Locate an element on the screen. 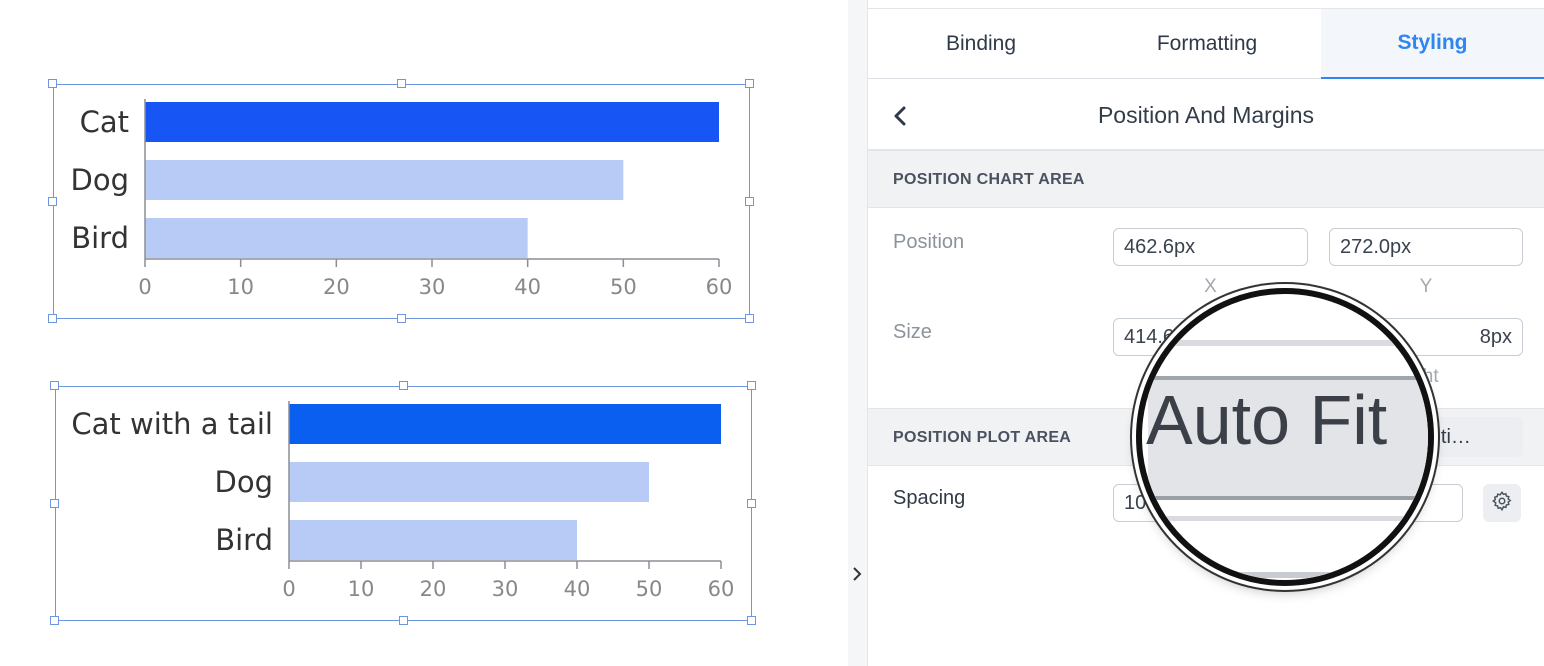 The width and height of the screenshot is (1544, 666). magnifier-overlay: Auto Fit is located at coordinates (1285, 437).